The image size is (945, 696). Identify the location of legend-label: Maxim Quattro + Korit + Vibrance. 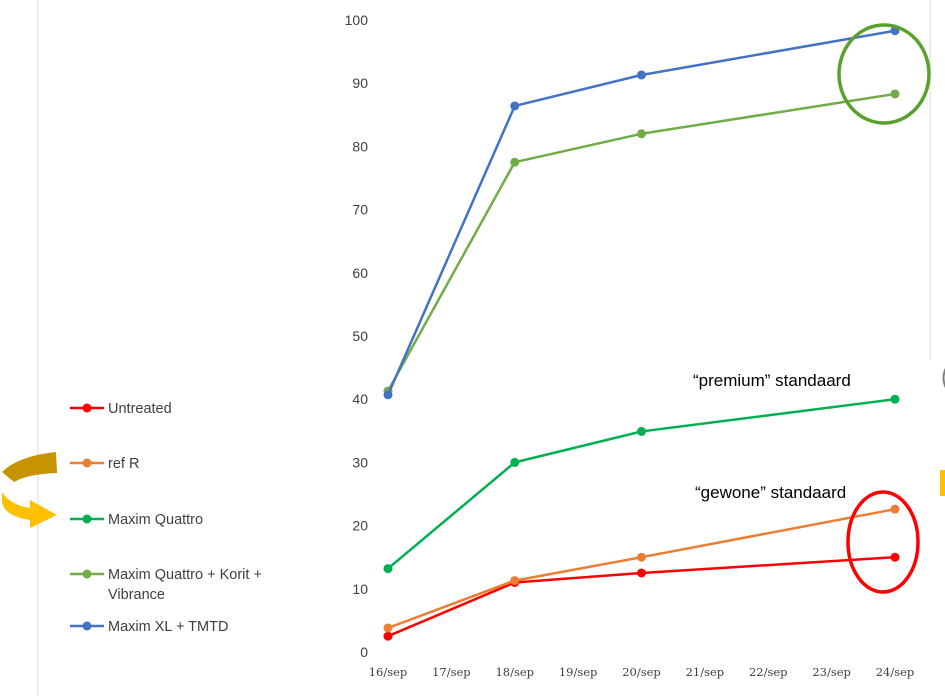
(185, 585).